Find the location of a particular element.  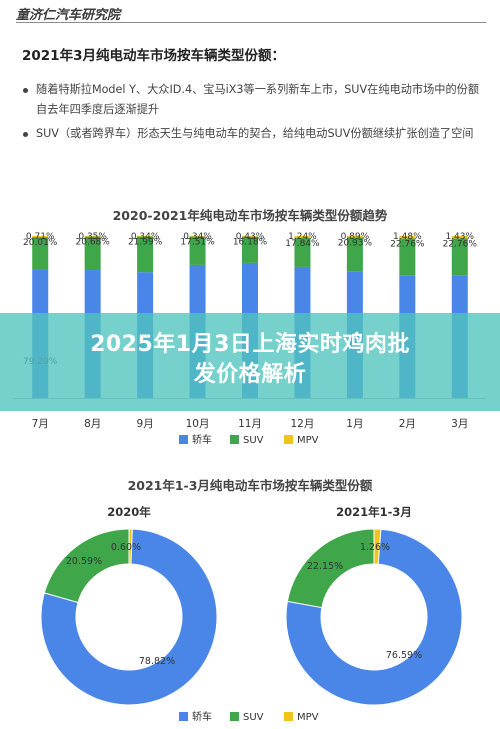

data-label: 0.71% is located at coordinates (40, 237).